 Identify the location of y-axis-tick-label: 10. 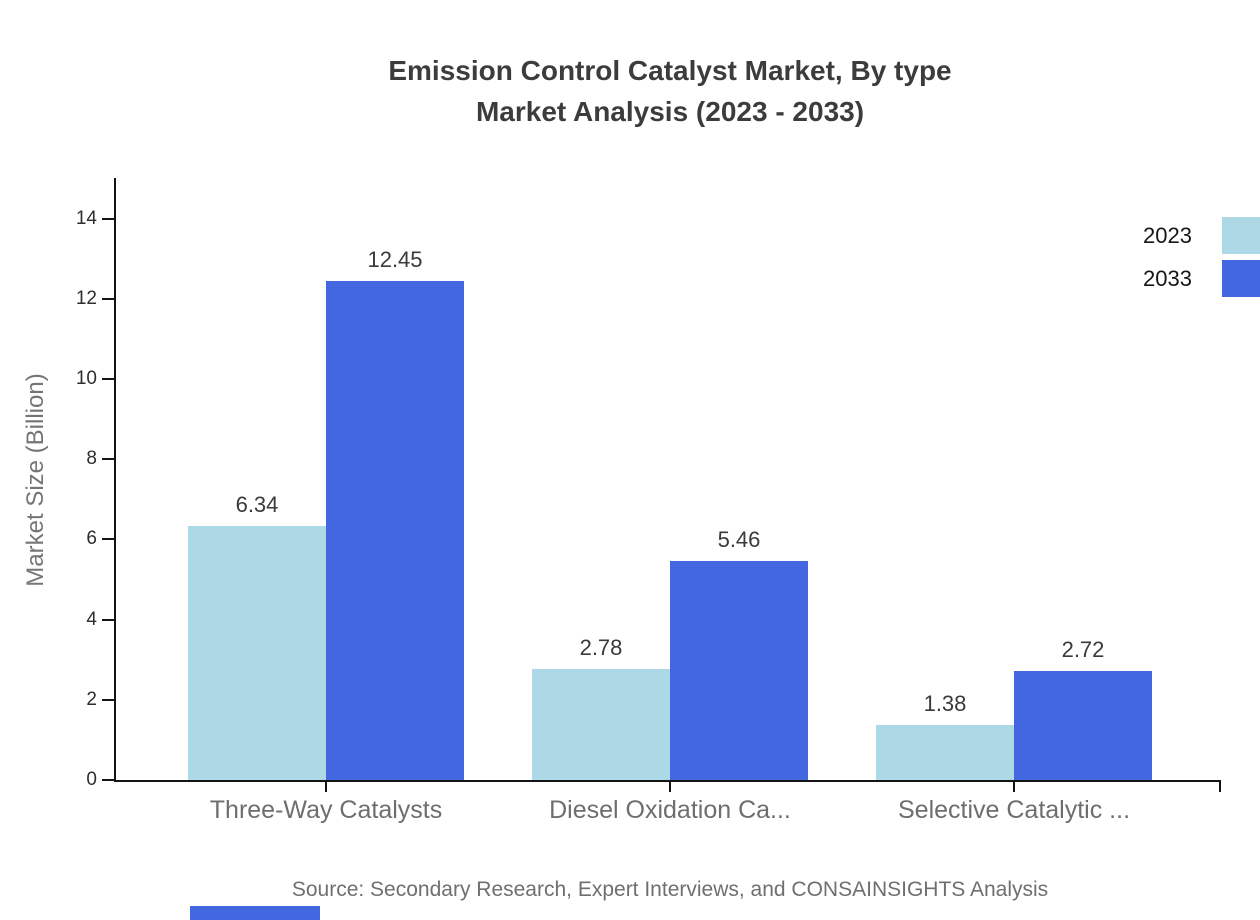
(86, 378).